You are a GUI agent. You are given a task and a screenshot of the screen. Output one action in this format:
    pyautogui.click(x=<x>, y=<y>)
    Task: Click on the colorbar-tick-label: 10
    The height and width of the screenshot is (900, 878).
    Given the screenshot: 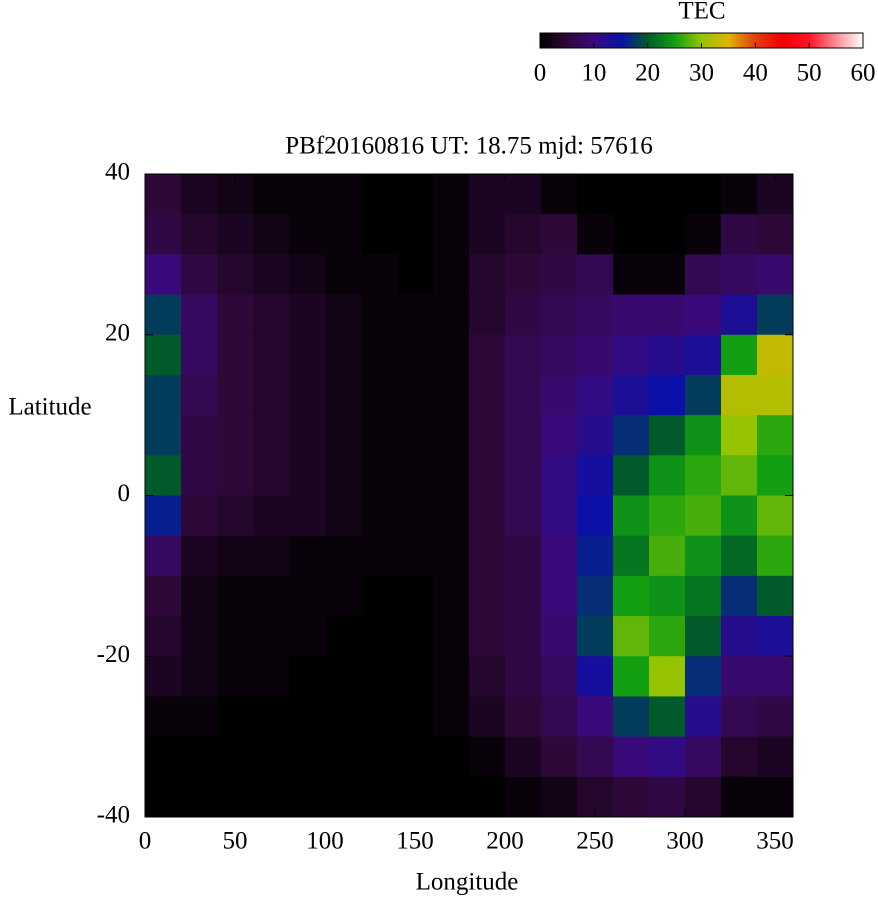 What is the action you would take?
    pyautogui.click(x=593, y=73)
    